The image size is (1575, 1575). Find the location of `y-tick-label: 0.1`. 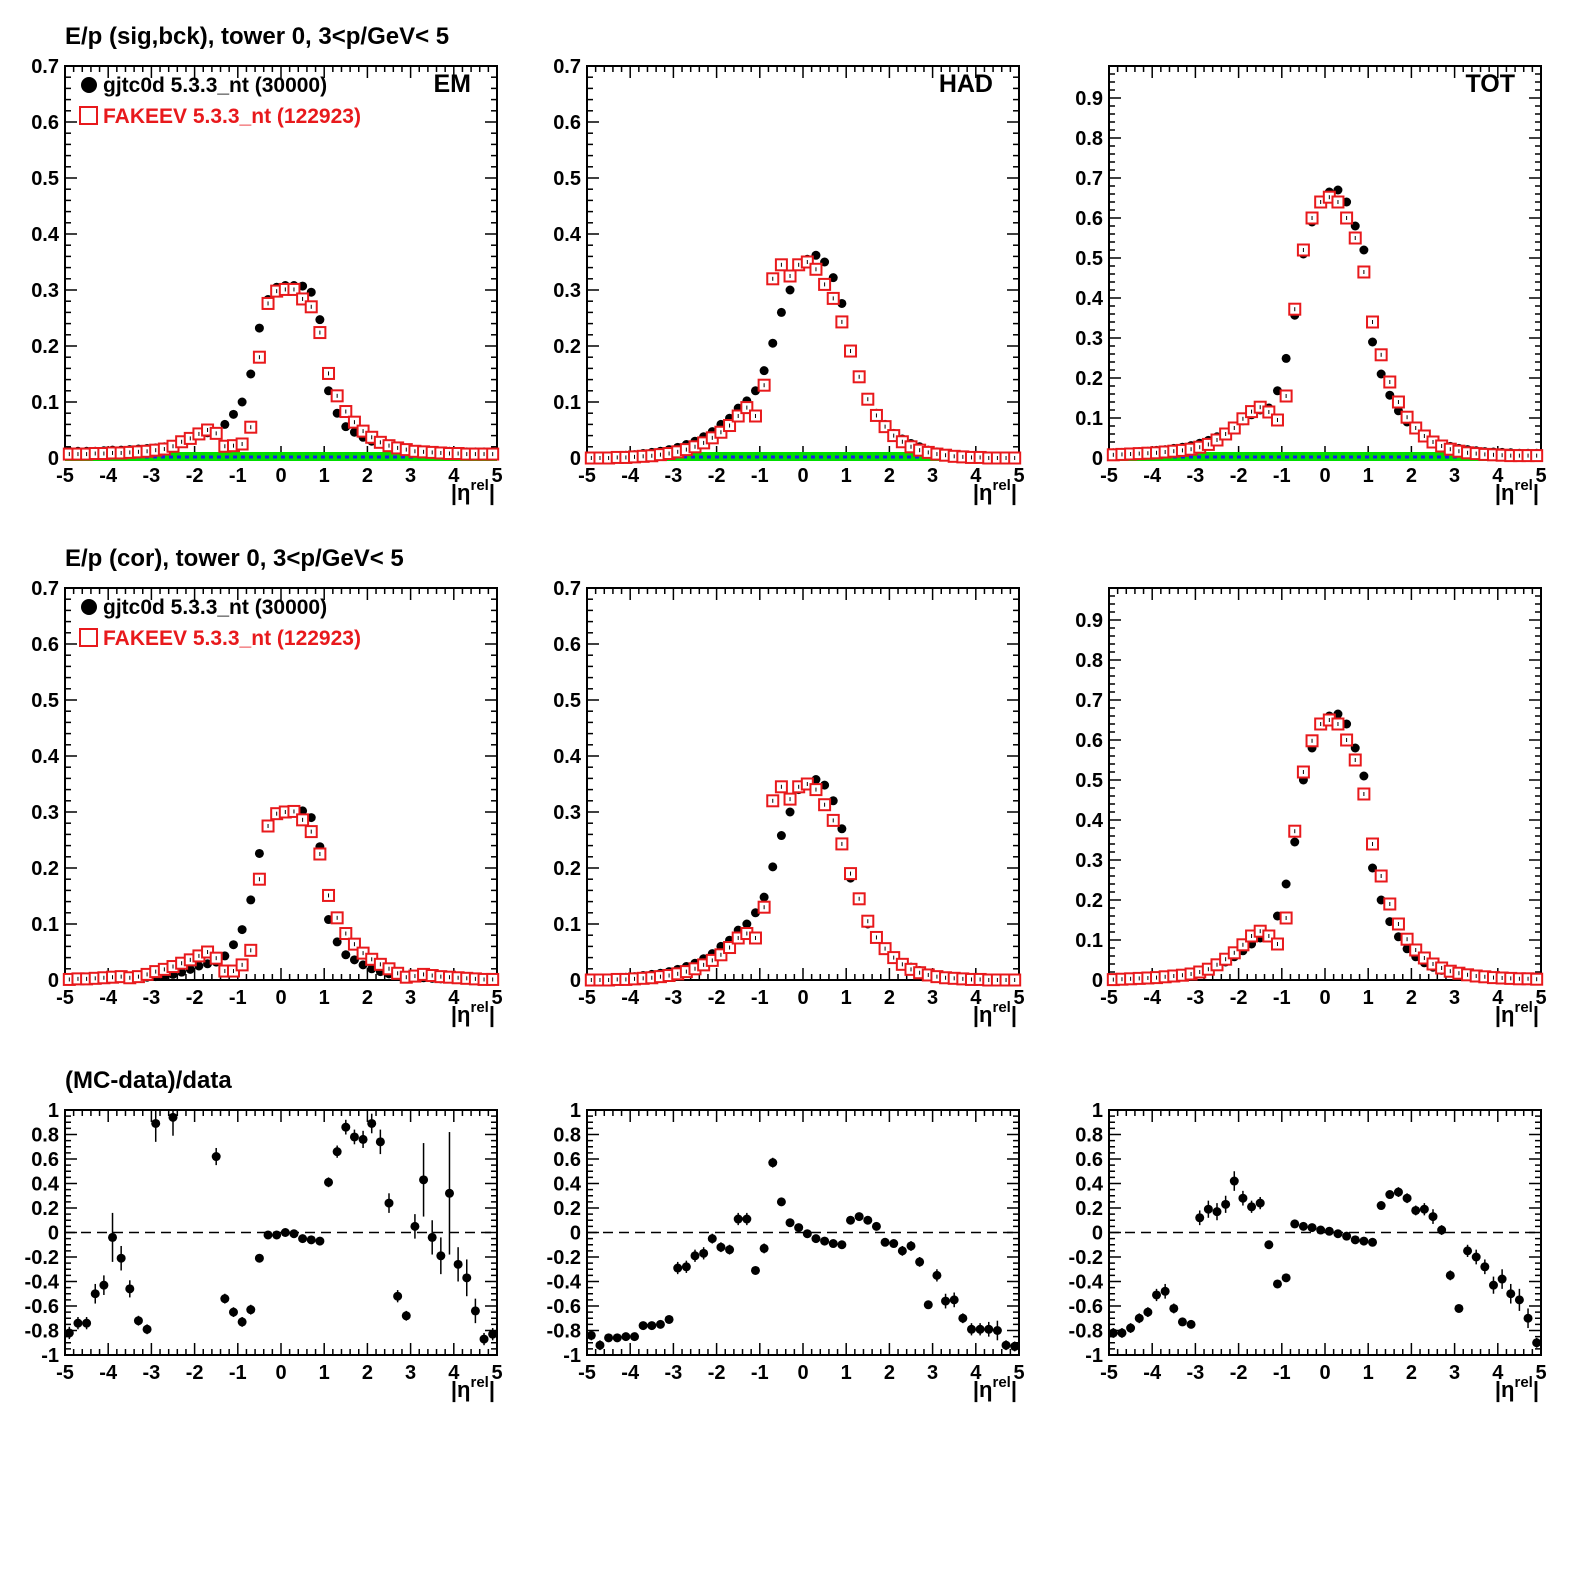

y-tick-label: 0.1 is located at coordinates (45, 403).